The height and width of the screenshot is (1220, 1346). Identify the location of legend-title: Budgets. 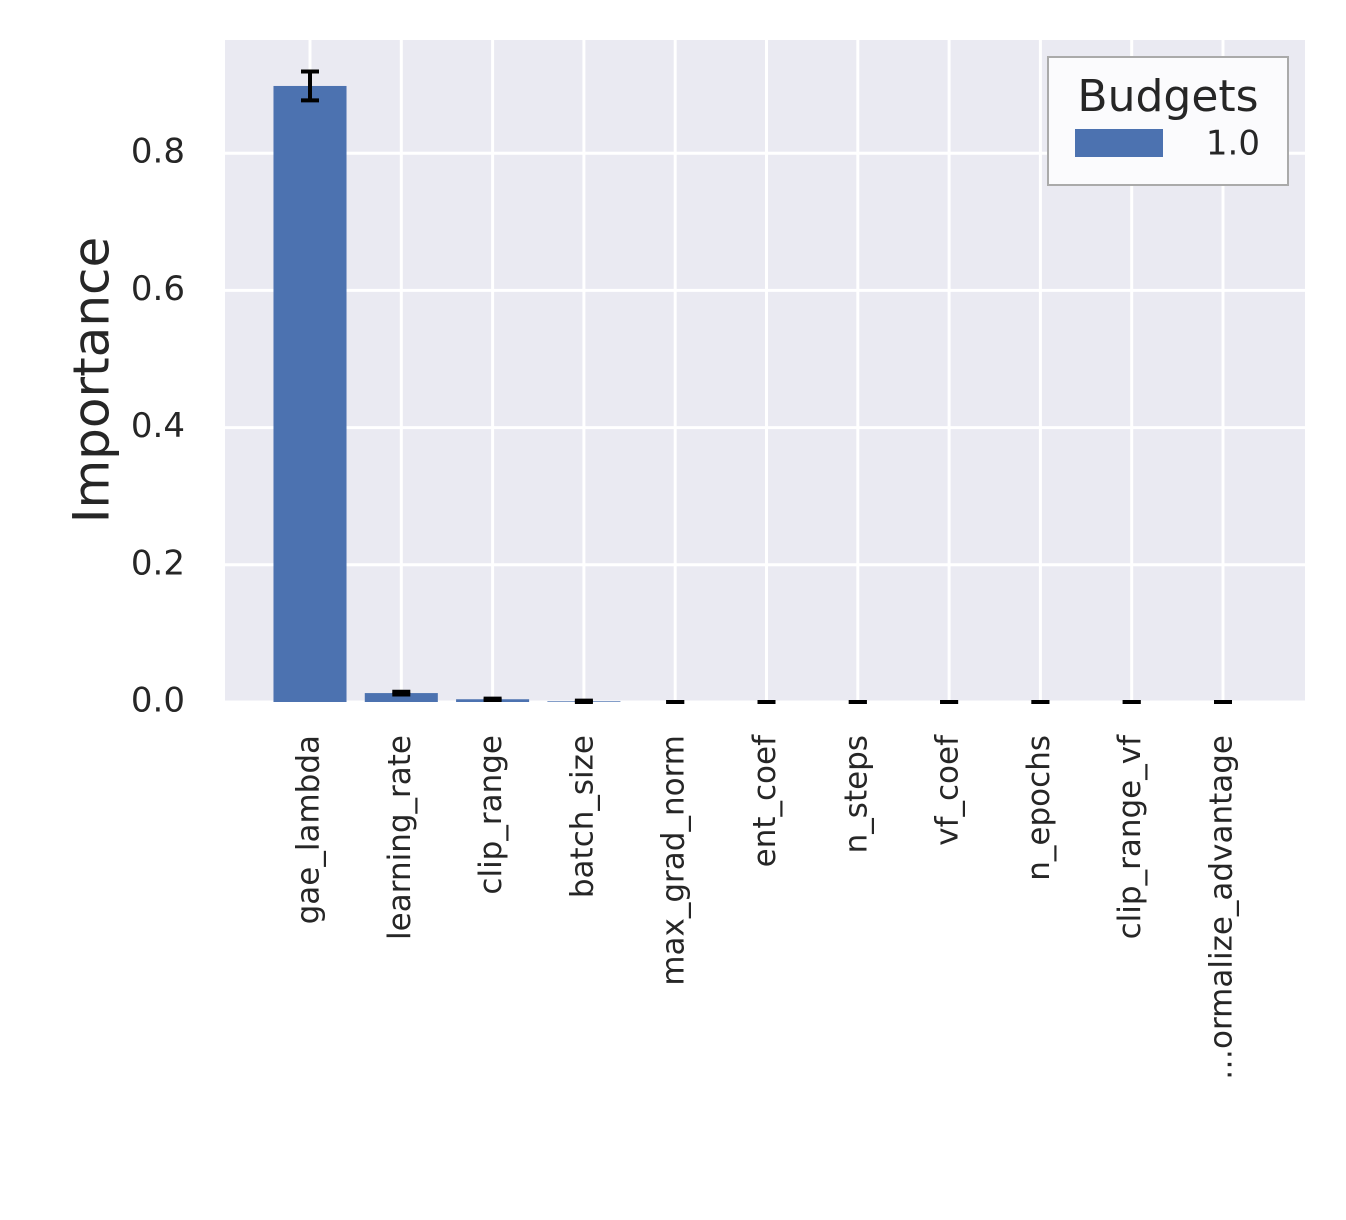
(1167, 96).